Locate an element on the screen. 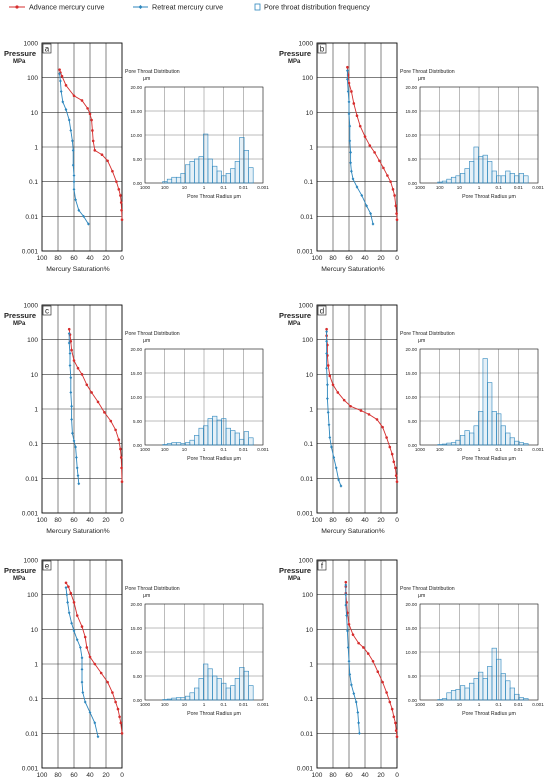 The height and width of the screenshot is (781, 550). y-tick-label: 0.1 is located at coordinates (308, 444).